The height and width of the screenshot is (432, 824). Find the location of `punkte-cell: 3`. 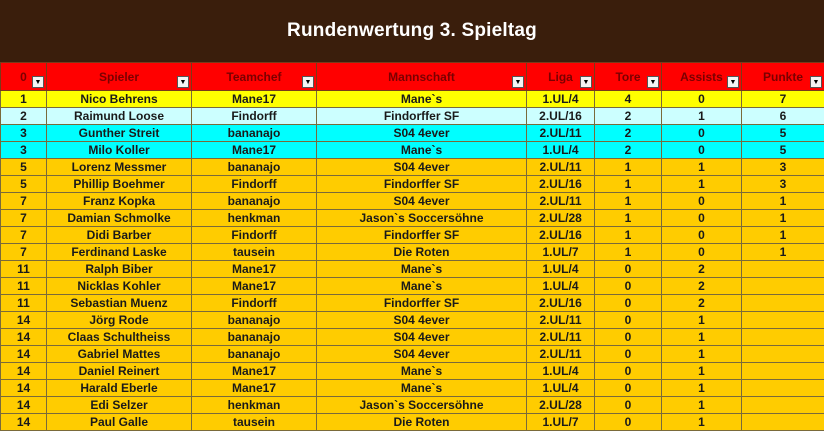

punkte-cell: 3 is located at coordinates (782, 184).